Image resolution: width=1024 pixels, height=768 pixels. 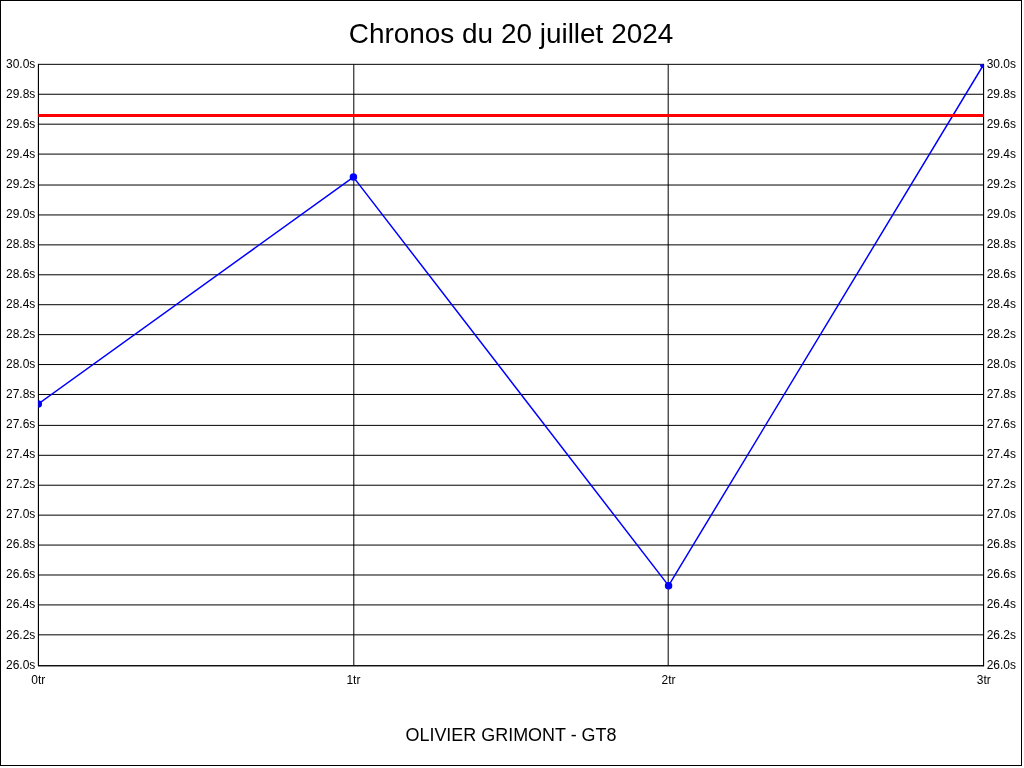 What do you see at coordinates (353, 679) in the screenshot?
I see `x-tick-label: 1tr` at bounding box center [353, 679].